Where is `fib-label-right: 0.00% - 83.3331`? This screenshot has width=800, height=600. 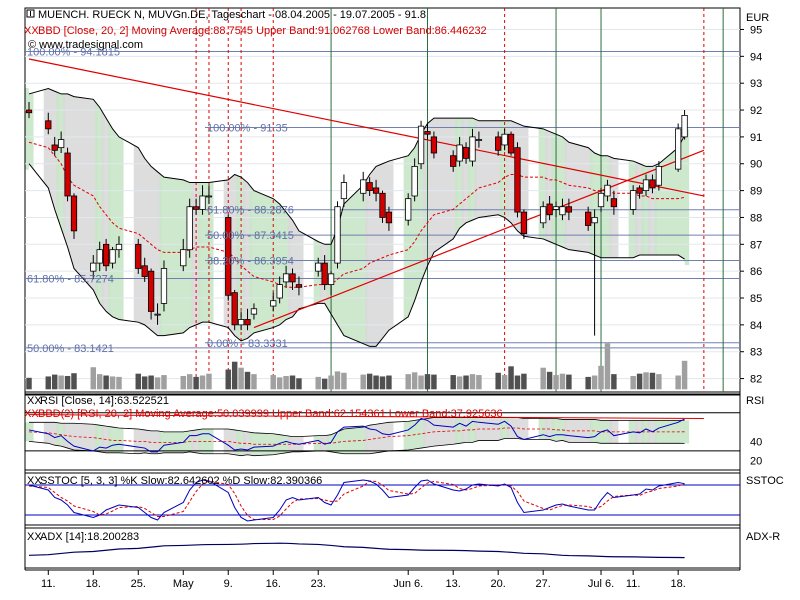 fib-label-right: 0.00% - 83.3331 is located at coordinates (247, 344).